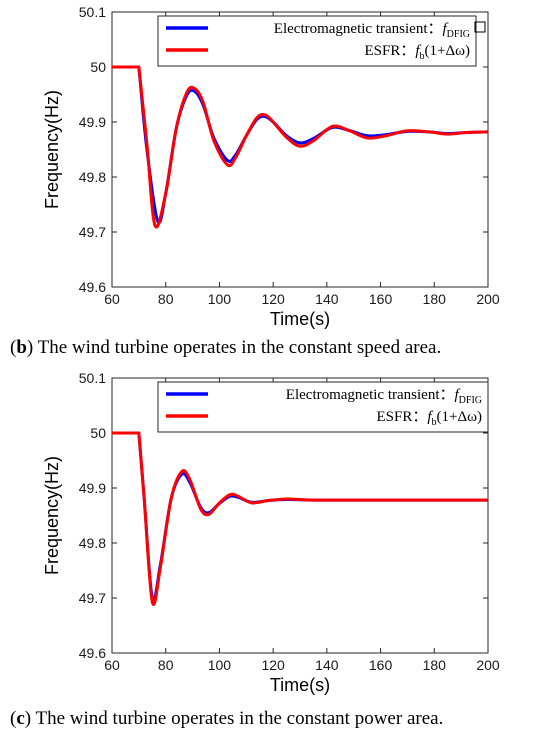 This screenshot has height=739, width=550. What do you see at coordinates (372, 30) in the screenshot?
I see `legend-label-b-0: Electromagnetic transient：fDFIG` at bounding box center [372, 30].